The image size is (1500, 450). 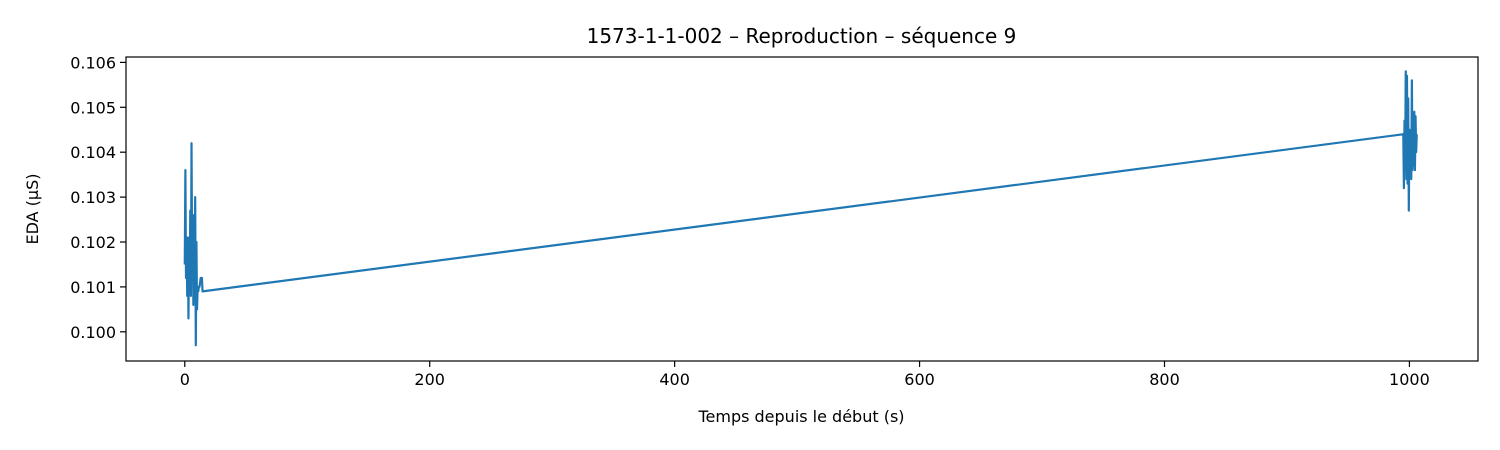 I want to click on x-tick-label: 1000, so click(x=1409, y=379).